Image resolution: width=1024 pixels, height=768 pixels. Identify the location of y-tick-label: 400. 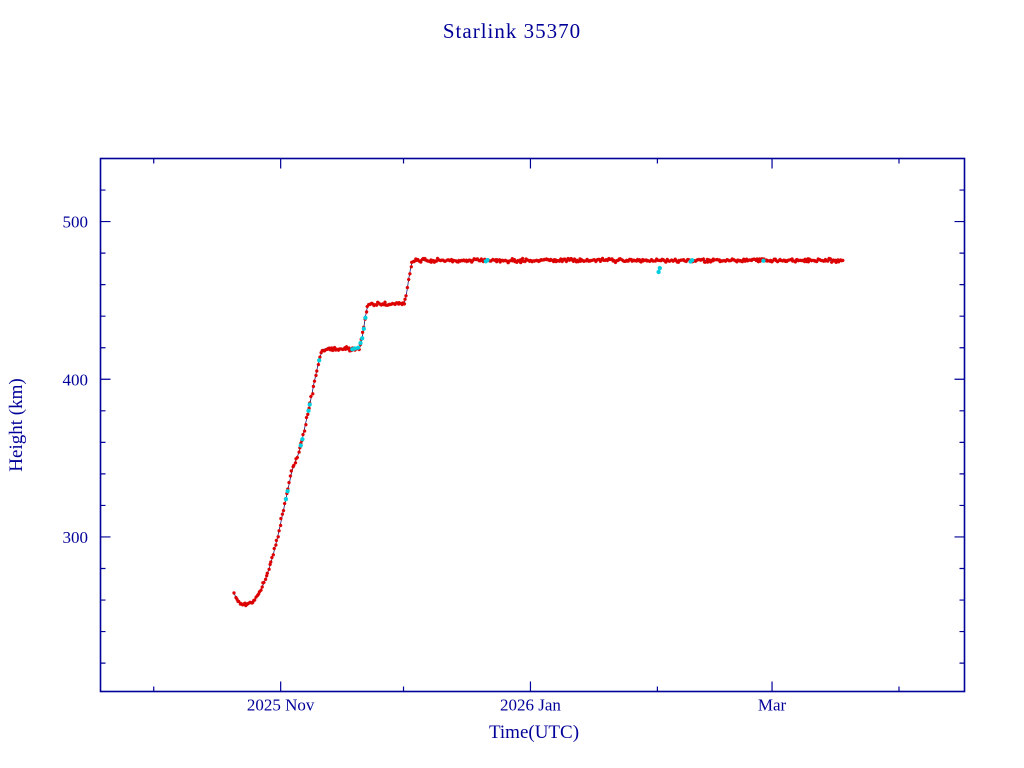
(76, 379).